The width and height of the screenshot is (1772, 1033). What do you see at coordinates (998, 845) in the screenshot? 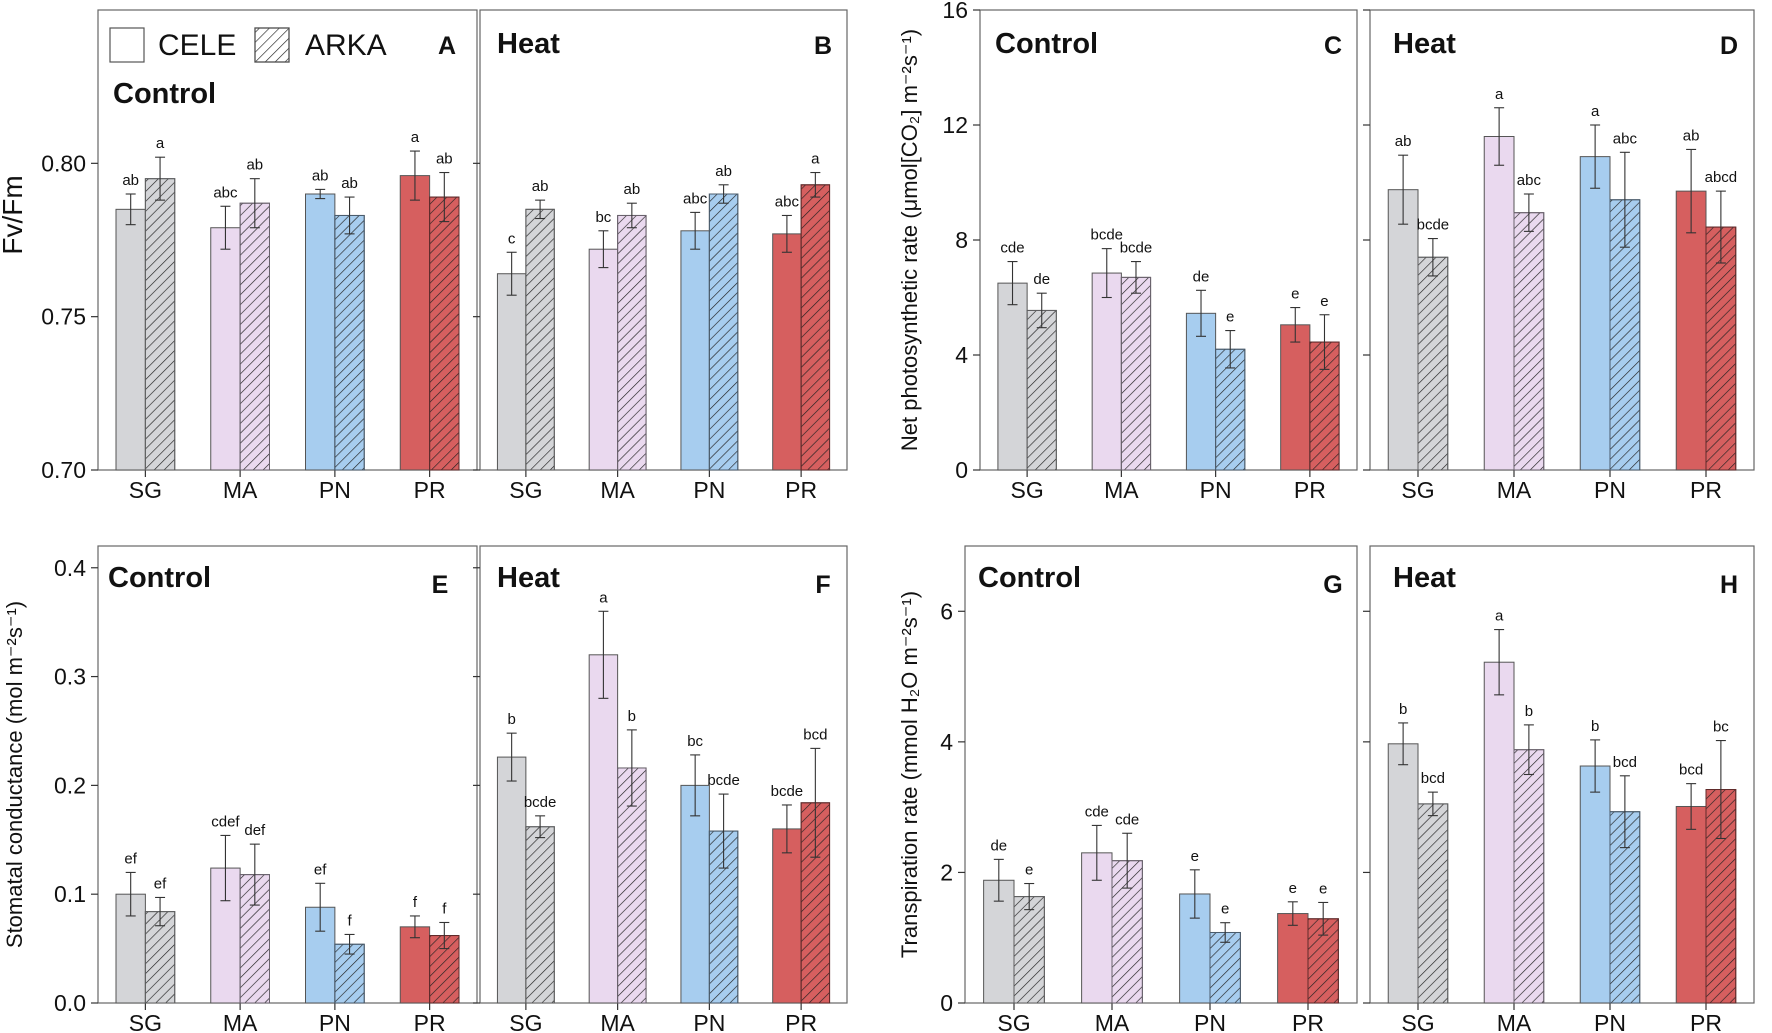
I see `significance-letter: de` at bounding box center [998, 845].